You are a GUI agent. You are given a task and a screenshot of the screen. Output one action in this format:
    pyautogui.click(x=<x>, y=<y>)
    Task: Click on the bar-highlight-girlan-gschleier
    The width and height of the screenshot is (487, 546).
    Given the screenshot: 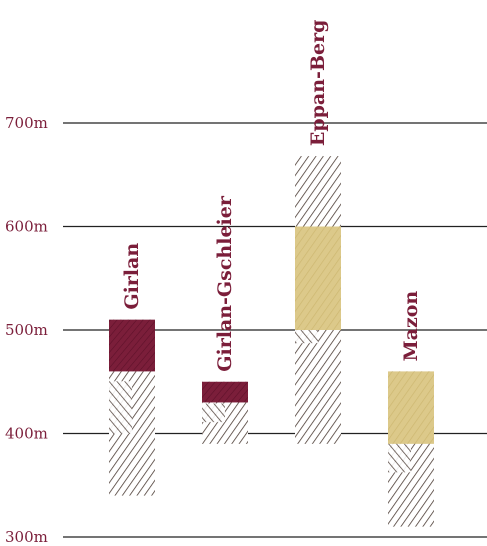 What is the action you would take?
    pyautogui.click(x=225, y=392)
    